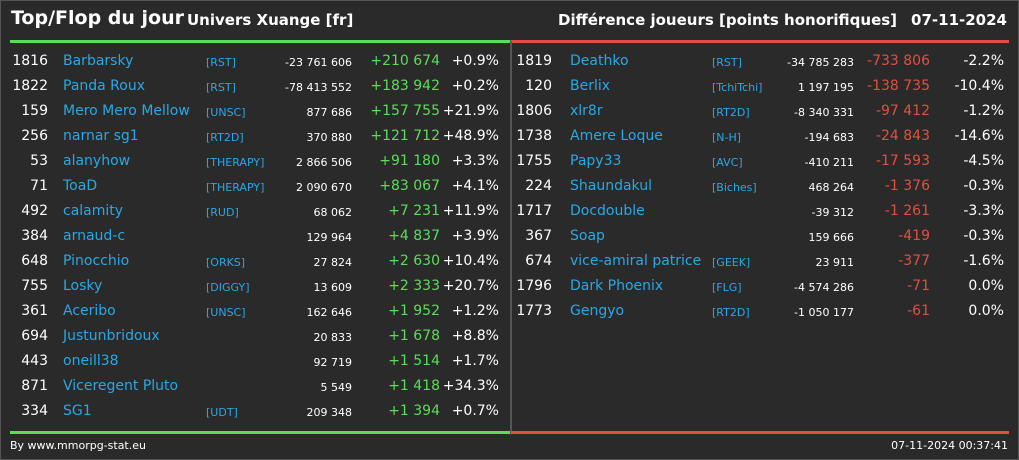  What do you see at coordinates (260, 236) in the screenshot?
I see `top-gainer-row: 384 arnaud-c 129 964 +4 837 +3.9%` at bounding box center [260, 236].